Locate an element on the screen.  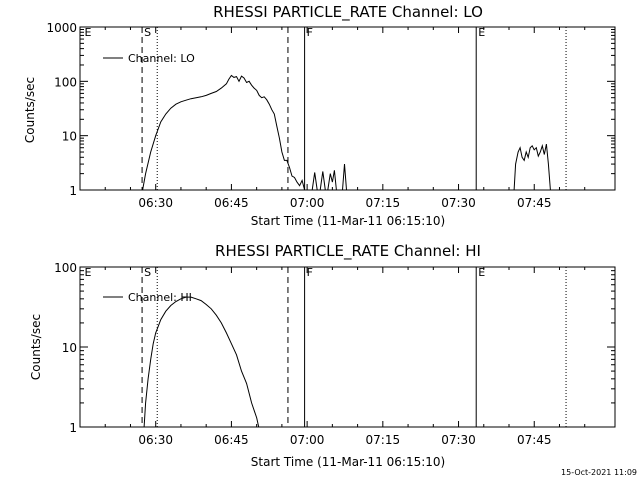
chart-title-lo: RHESSI PARTICLE_RATE Channel: LO is located at coordinates (348, 12).